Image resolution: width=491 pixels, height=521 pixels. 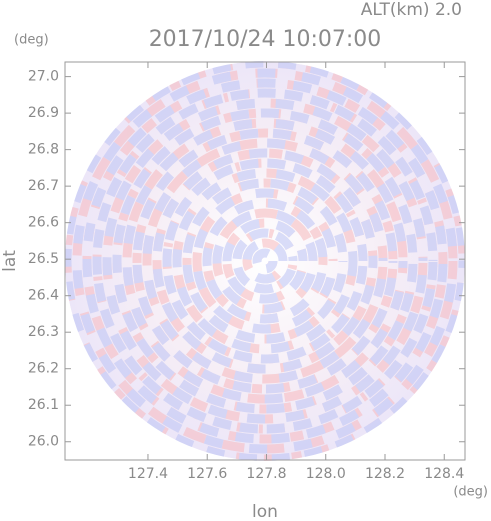 I want to click on texture-ring, so click(x=265, y=261).